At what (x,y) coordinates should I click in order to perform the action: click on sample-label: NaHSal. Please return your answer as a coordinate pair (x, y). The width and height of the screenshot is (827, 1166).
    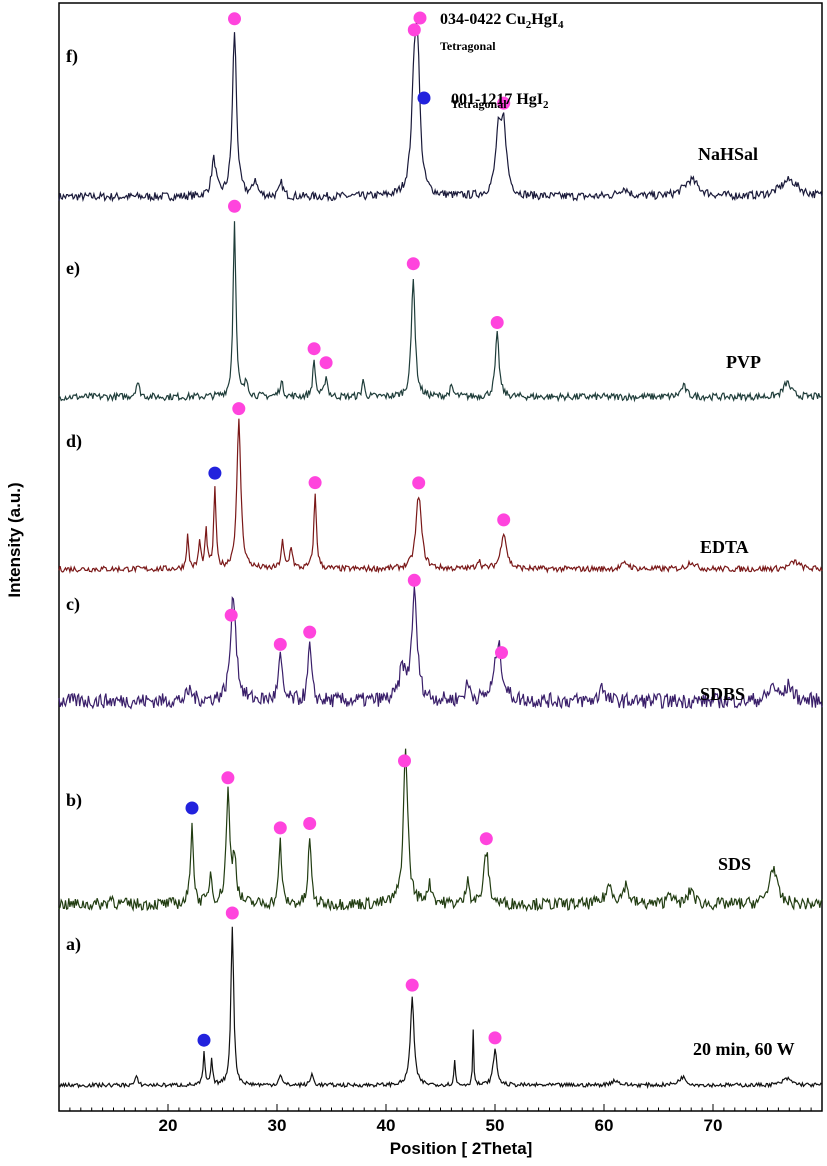
    Looking at the image, I should click on (728, 154).